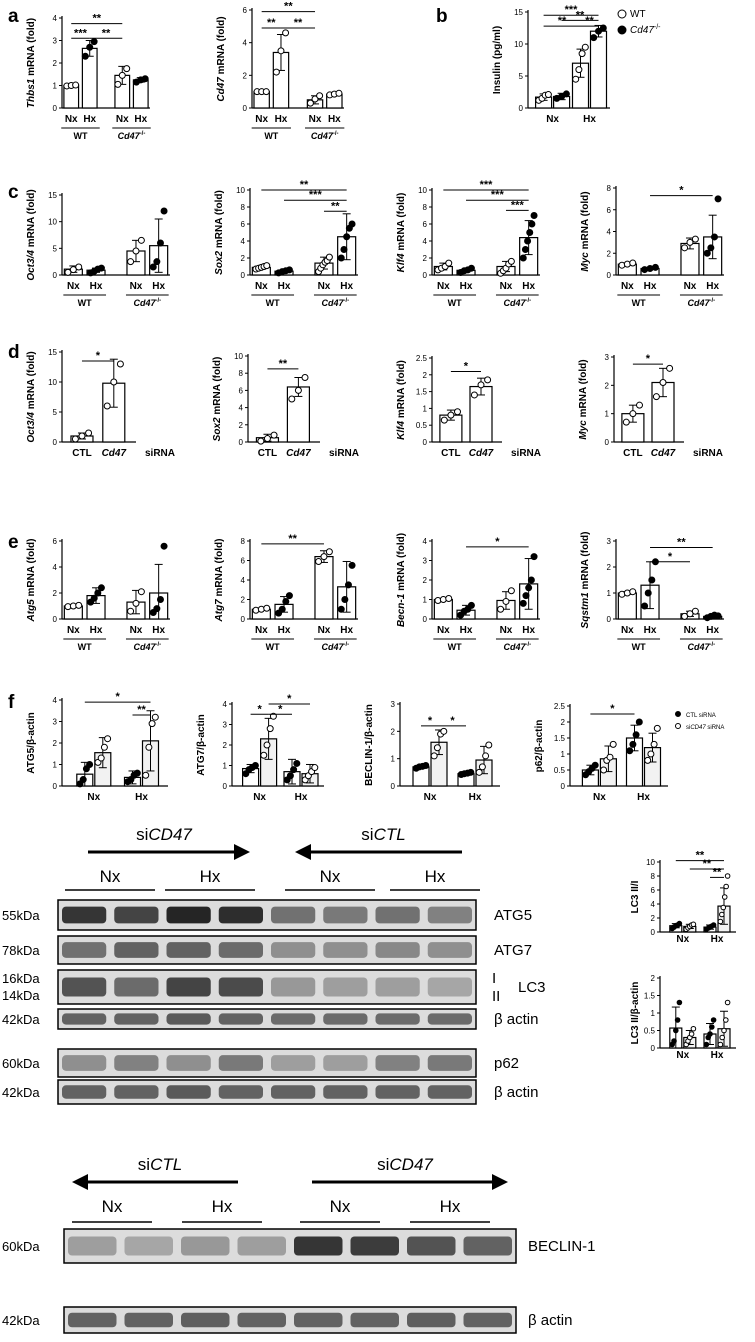  What do you see at coordinates (560, 770) in the screenshot?
I see `y-tick-label: 0.5` at bounding box center [560, 770].